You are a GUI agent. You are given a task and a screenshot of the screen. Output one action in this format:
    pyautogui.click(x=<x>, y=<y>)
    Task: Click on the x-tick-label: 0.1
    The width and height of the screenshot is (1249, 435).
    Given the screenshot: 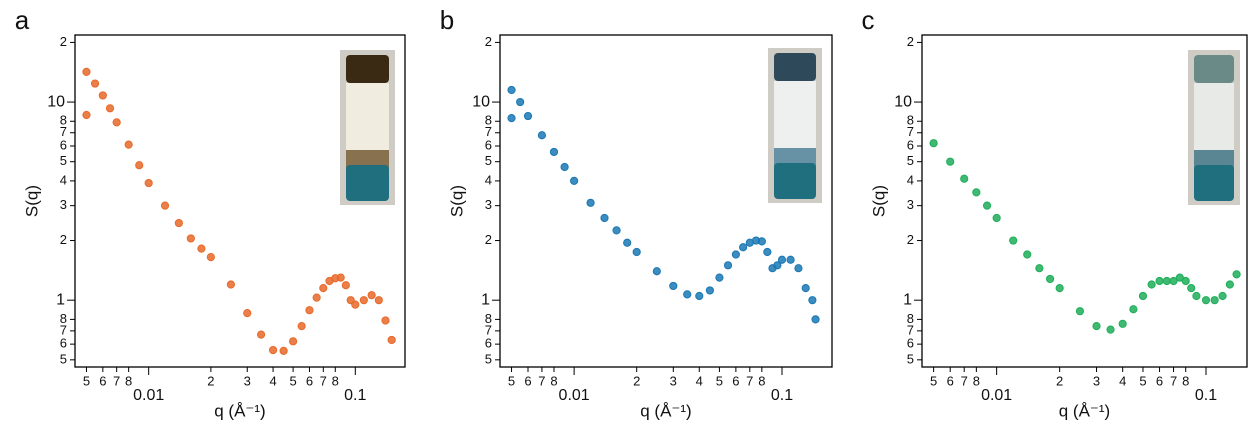 What is the action you would take?
    pyautogui.click(x=782, y=395)
    